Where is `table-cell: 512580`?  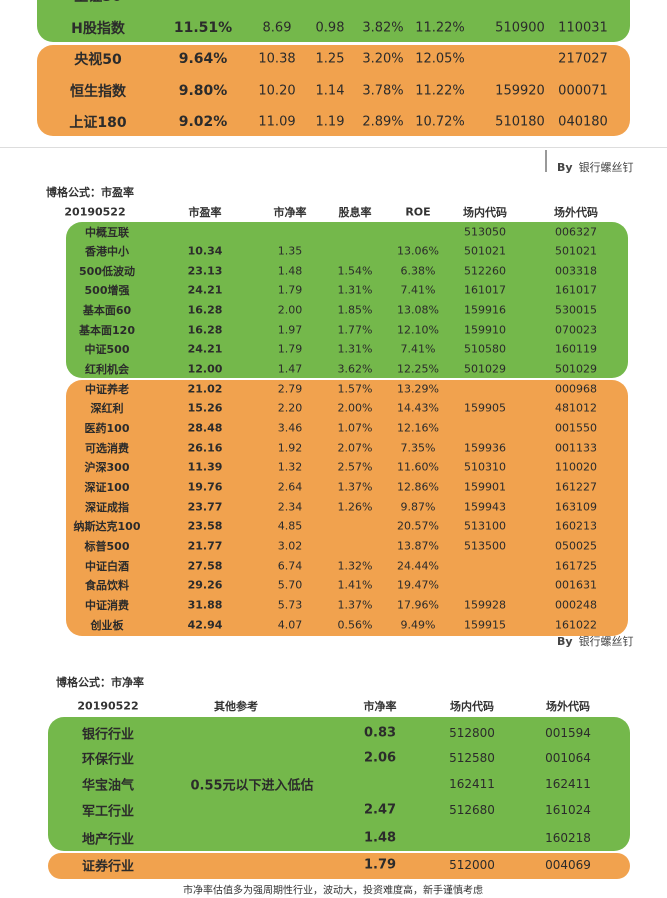 table-cell: 512580 is located at coordinates (472, 758).